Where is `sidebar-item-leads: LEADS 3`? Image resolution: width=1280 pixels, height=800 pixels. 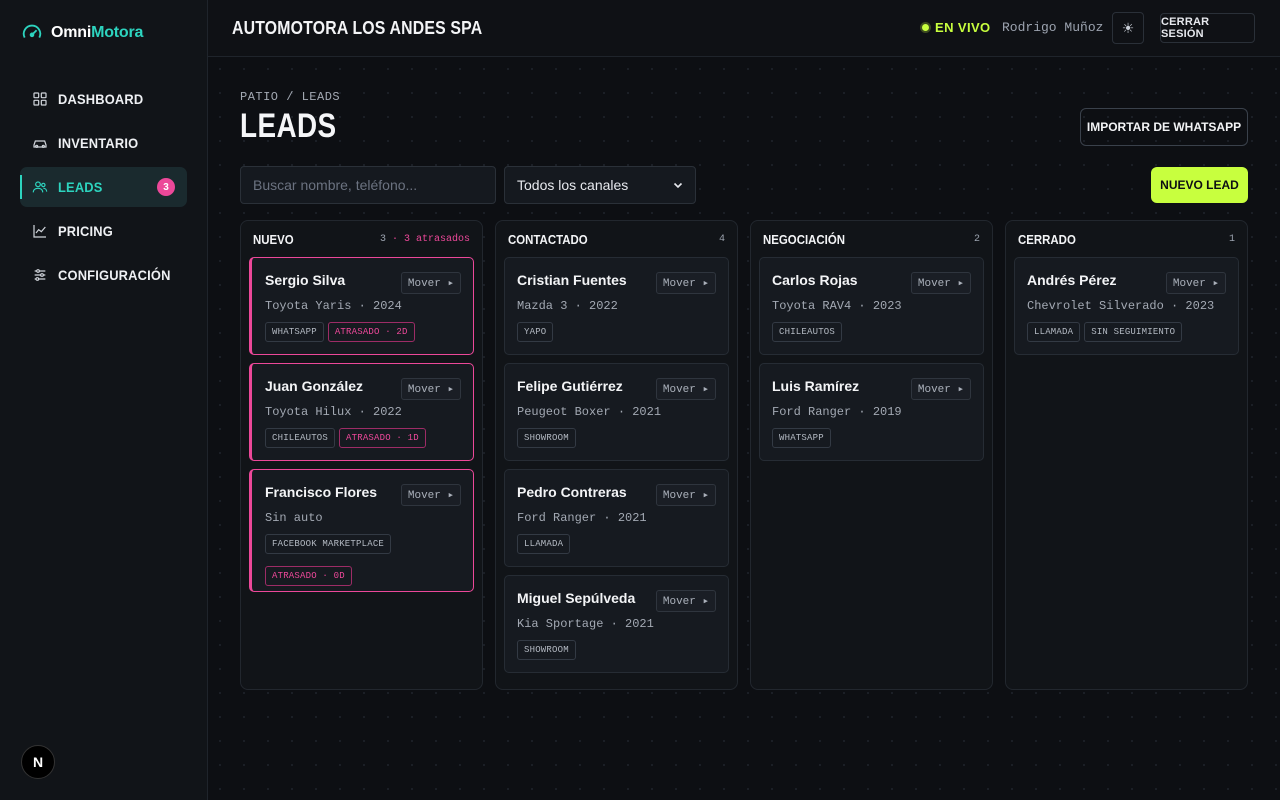 sidebar-item-leads: LEADS 3 is located at coordinates (103, 187).